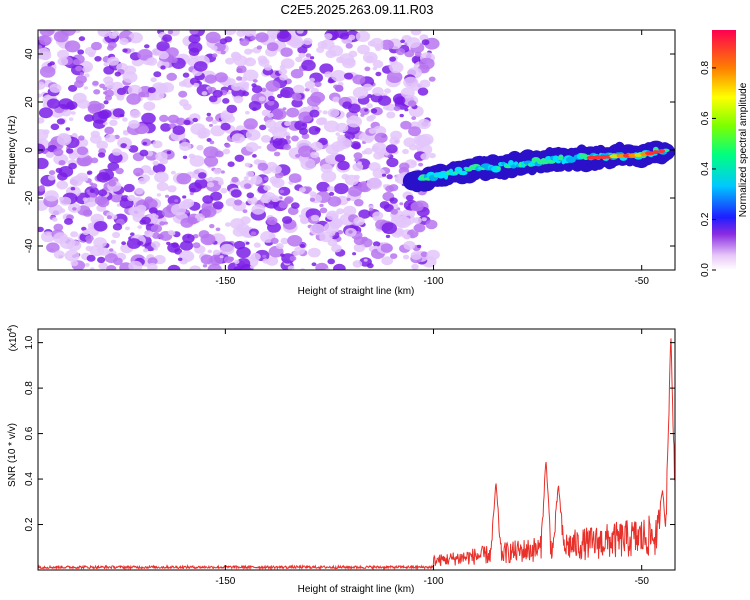 Image resolution: width=750 pixels, height=600 pixels. What do you see at coordinates (558, 162) in the screenshot?
I see `signal-blob-inner` at bounding box center [558, 162].